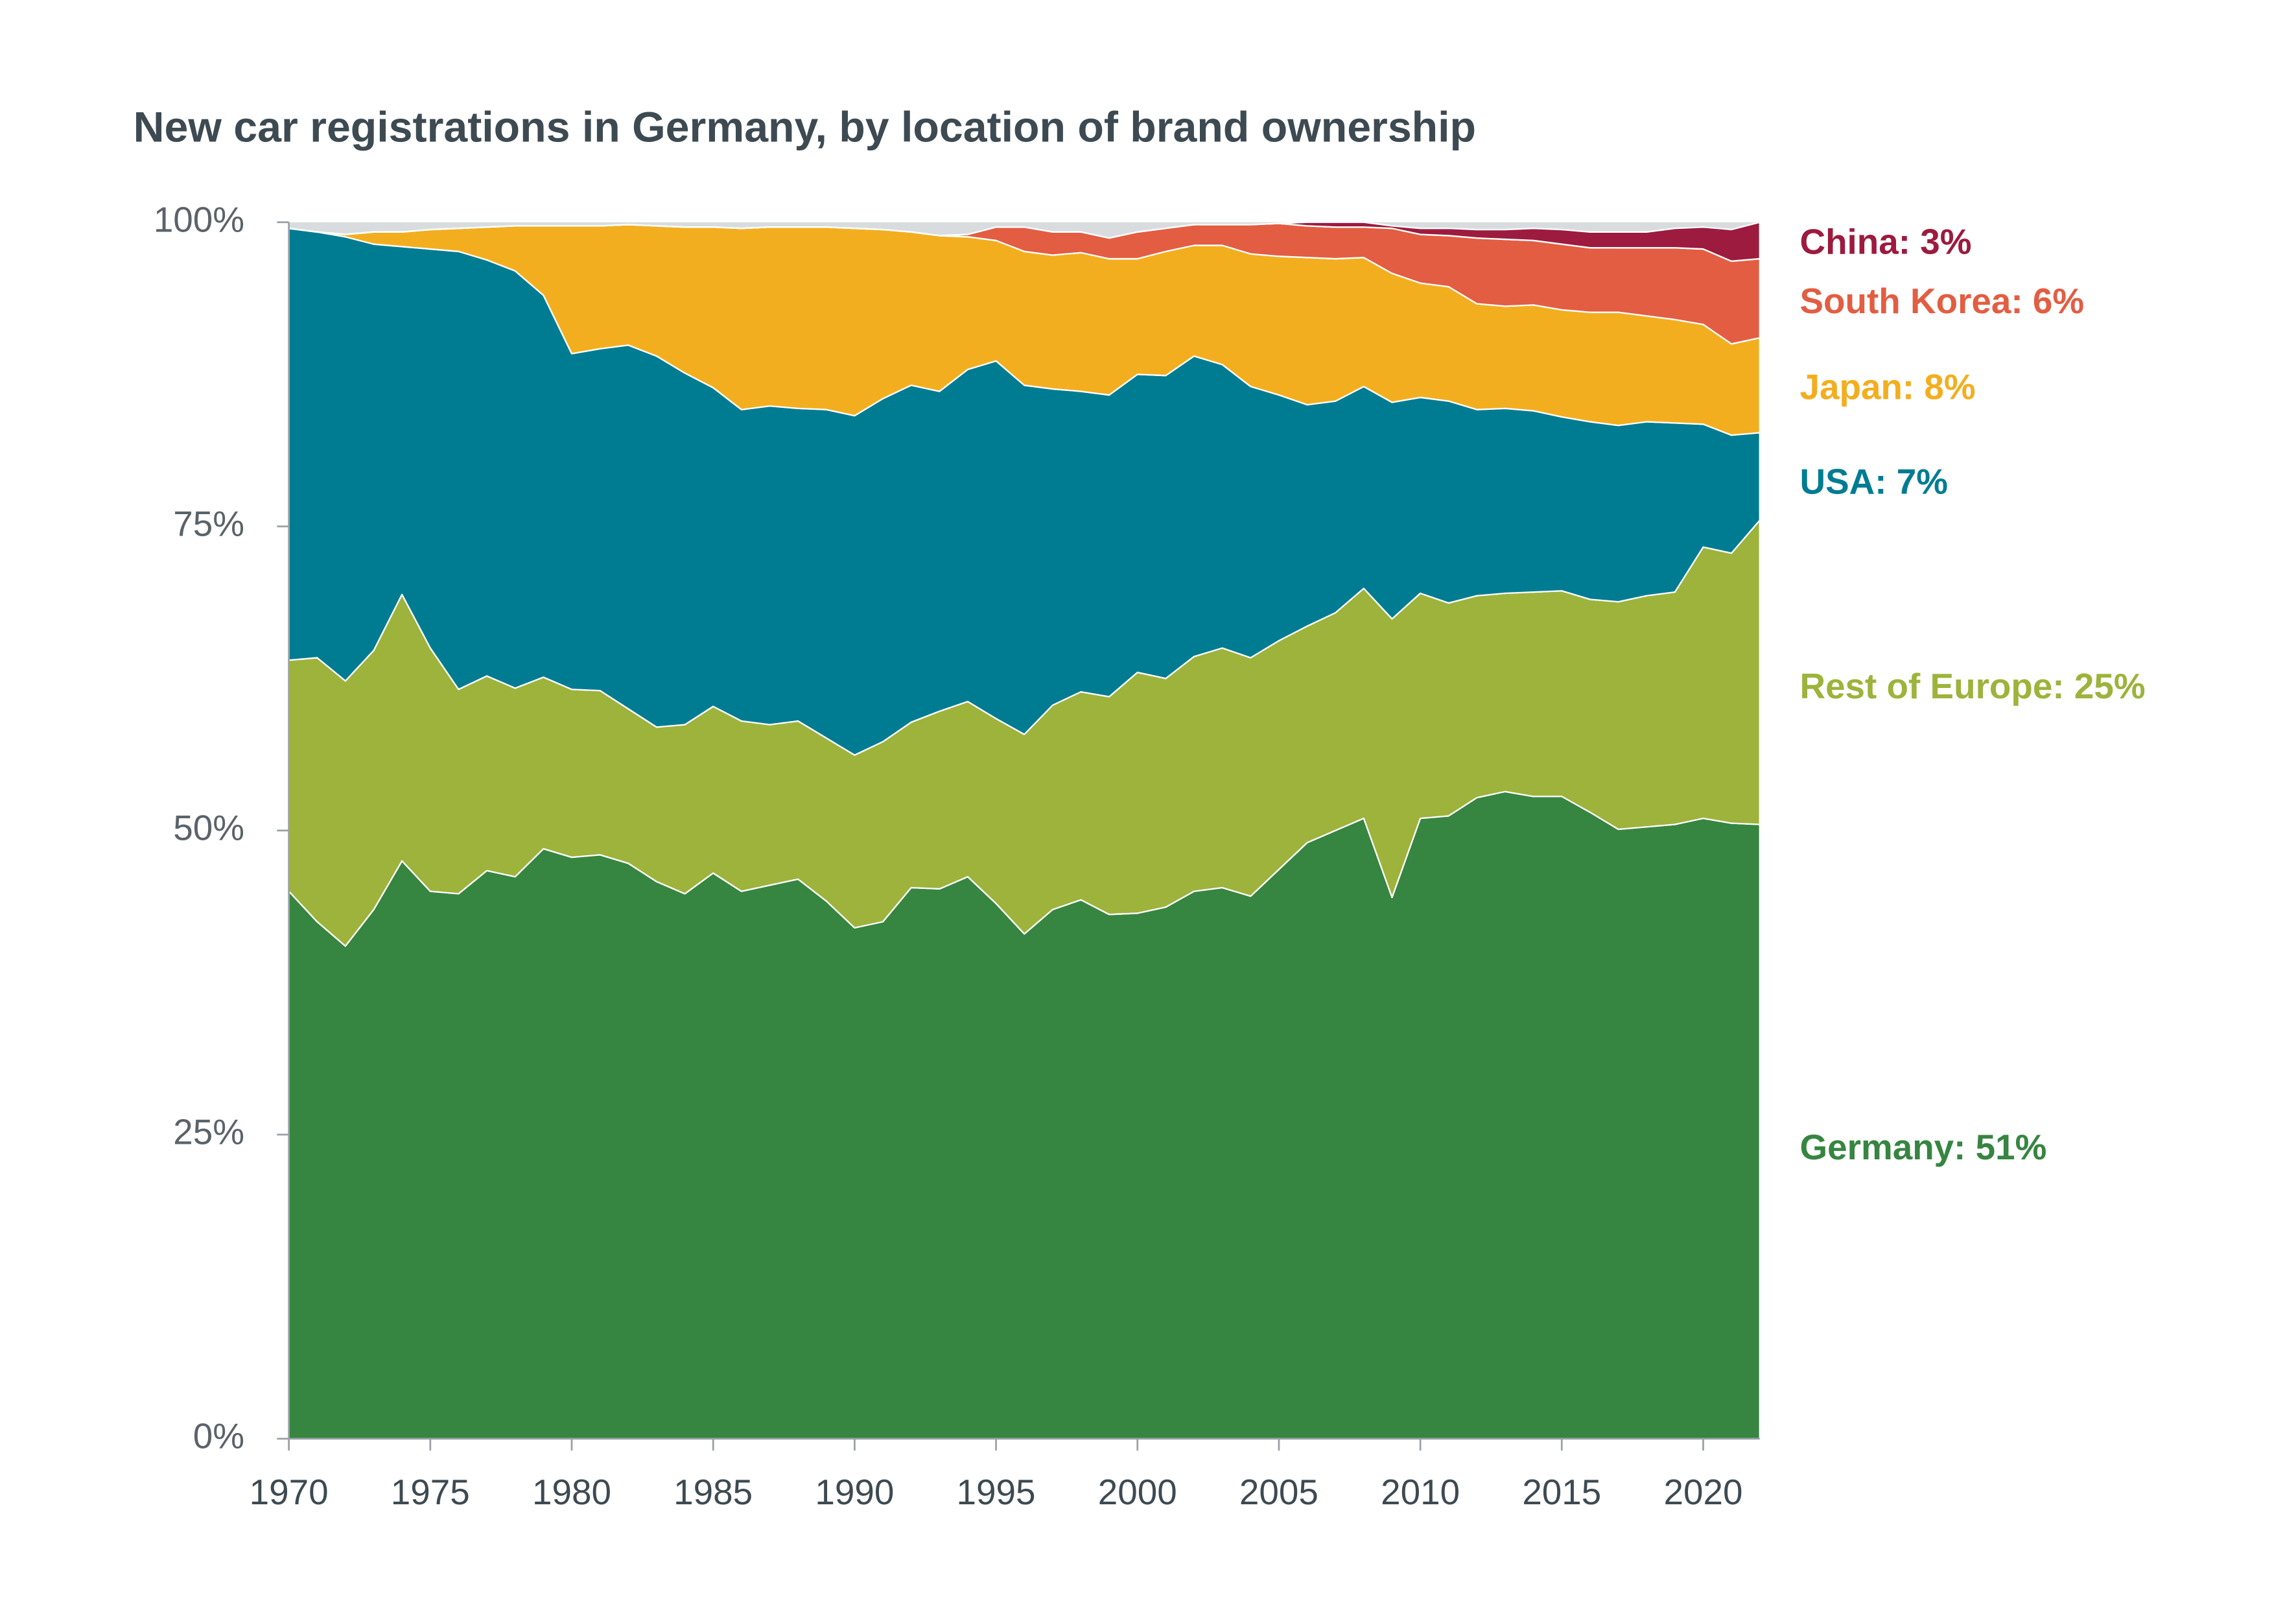 This screenshot has height=1621, width=2296. Describe the element at coordinates (571, 1492) in the screenshot. I see `x-tick-label: 1980` at that location.